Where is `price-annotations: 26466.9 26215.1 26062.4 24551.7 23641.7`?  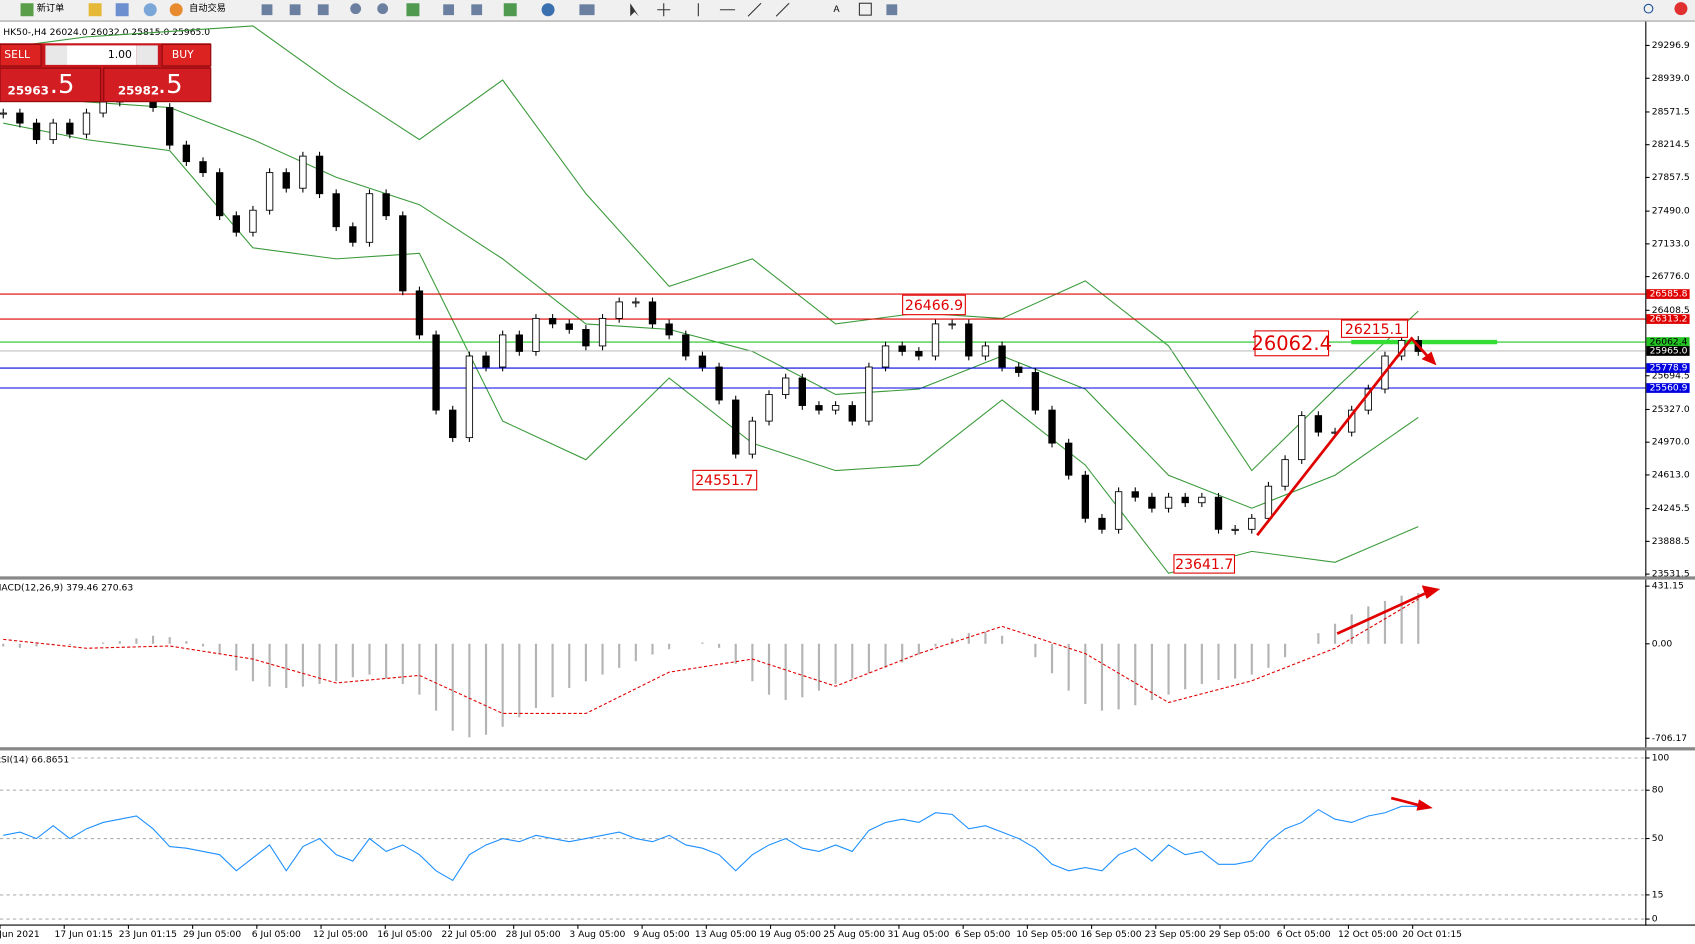
price-annotations: 26466.9 26215.1 26062.4 24551.7 23641.7 is located at coordinates (1050, 434).